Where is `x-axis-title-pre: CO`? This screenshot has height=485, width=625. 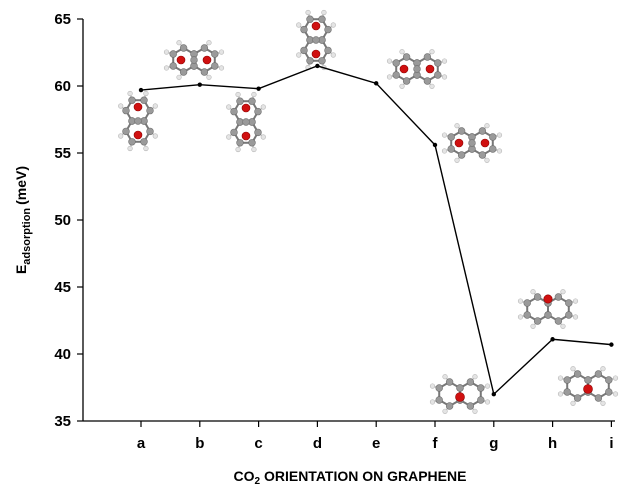
x-axis-title-pre: CO is located at coordinates (244, 476).